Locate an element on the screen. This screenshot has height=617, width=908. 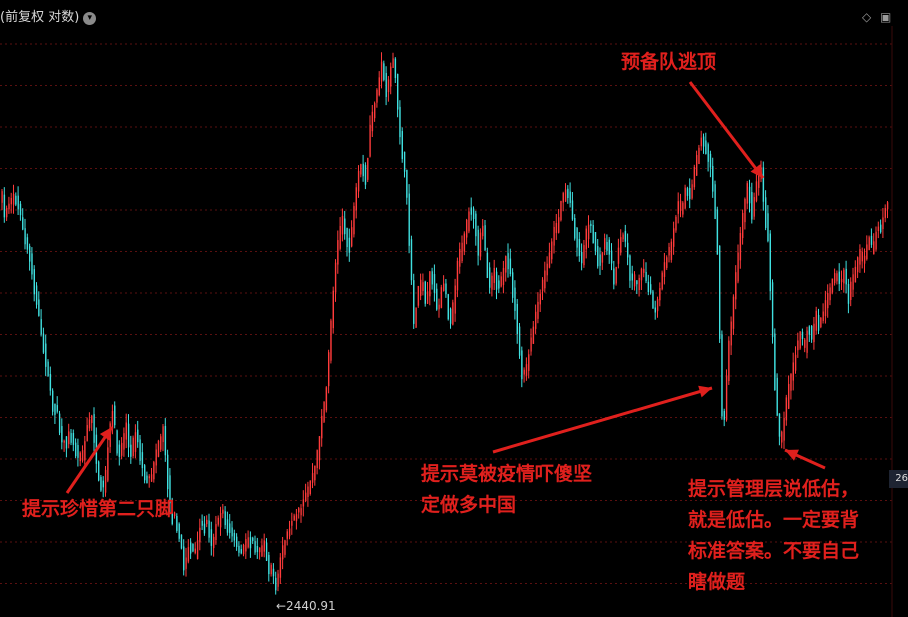
chevron-down-icon: ▾ is located at coordinates (90, 18).